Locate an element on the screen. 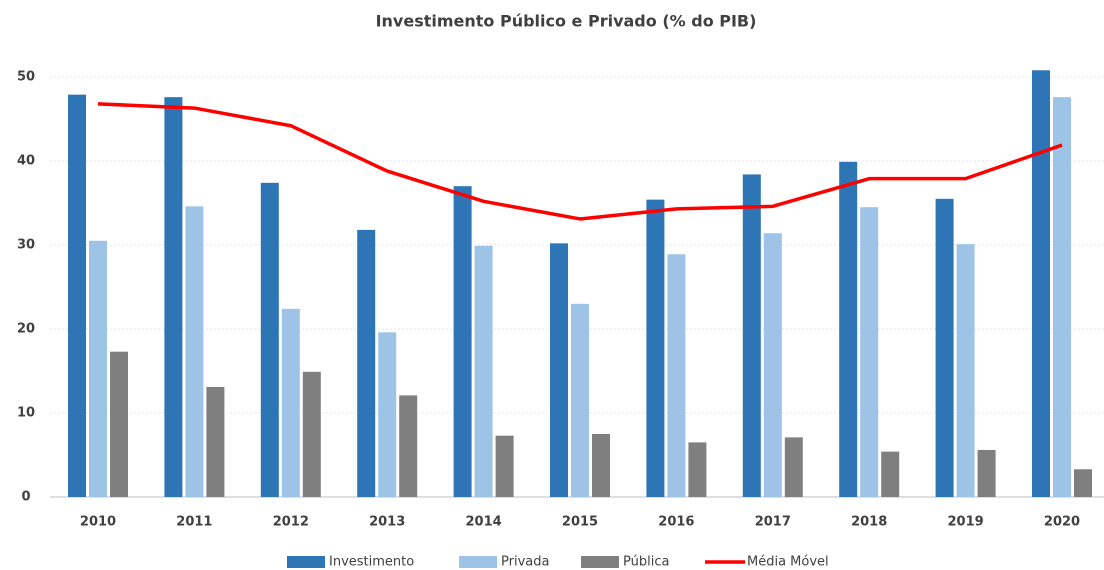 The image size is (1104, 570). legend-label: Média Móvel is located at coordinates (788, 562).